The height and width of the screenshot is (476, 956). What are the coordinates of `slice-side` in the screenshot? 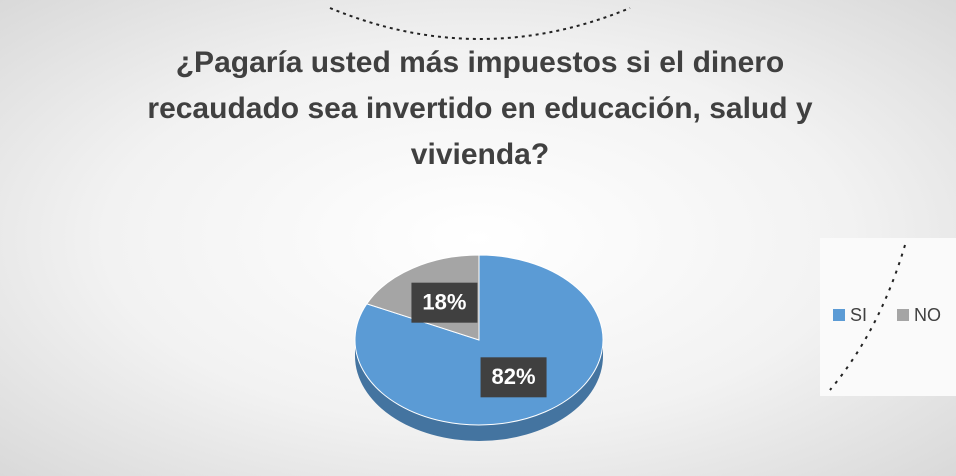 It's located at (479, 390).